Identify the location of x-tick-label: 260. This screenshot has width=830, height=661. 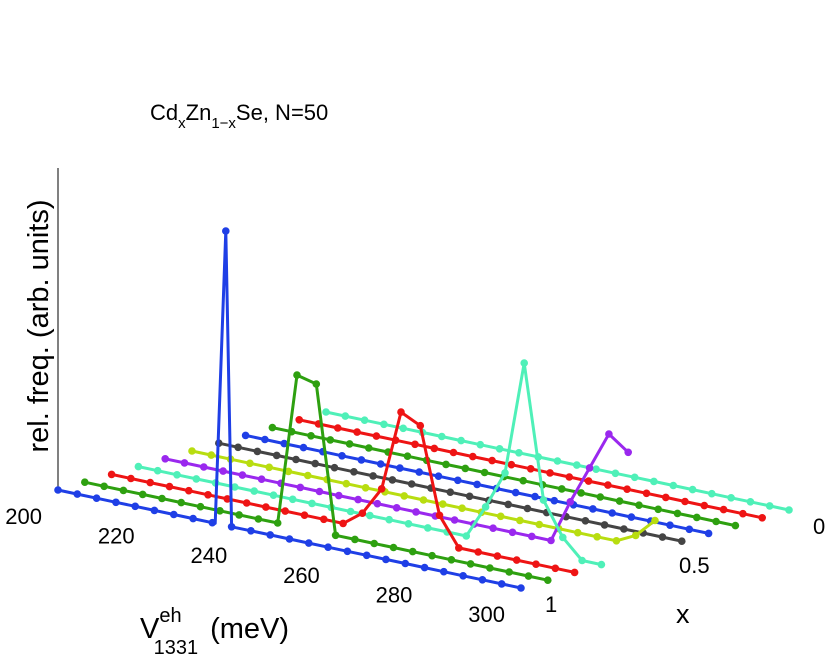
(301, 575).